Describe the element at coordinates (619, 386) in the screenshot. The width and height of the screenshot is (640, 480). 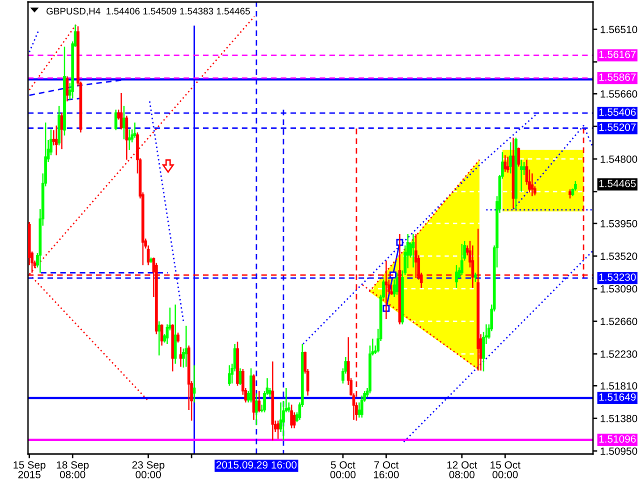
I see `y-tick-label: 1.51810` at that location.